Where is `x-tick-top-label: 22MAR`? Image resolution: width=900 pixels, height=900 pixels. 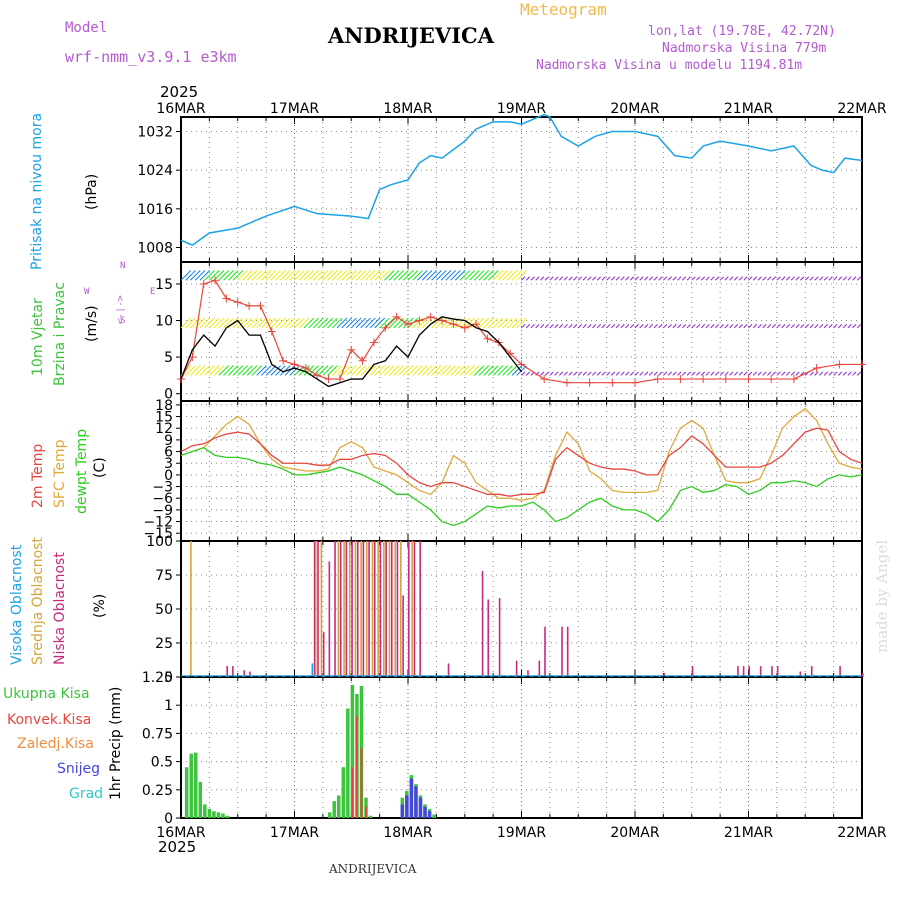
x-tick-top-label: 22MAR is located at coordinates (861, 109).